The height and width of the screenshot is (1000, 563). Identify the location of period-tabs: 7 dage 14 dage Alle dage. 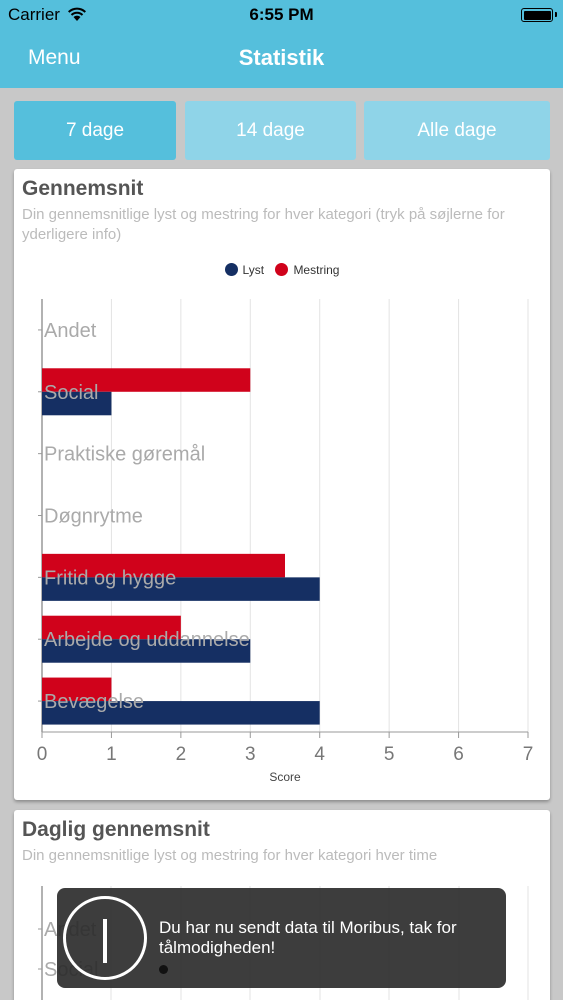
(282, 130).